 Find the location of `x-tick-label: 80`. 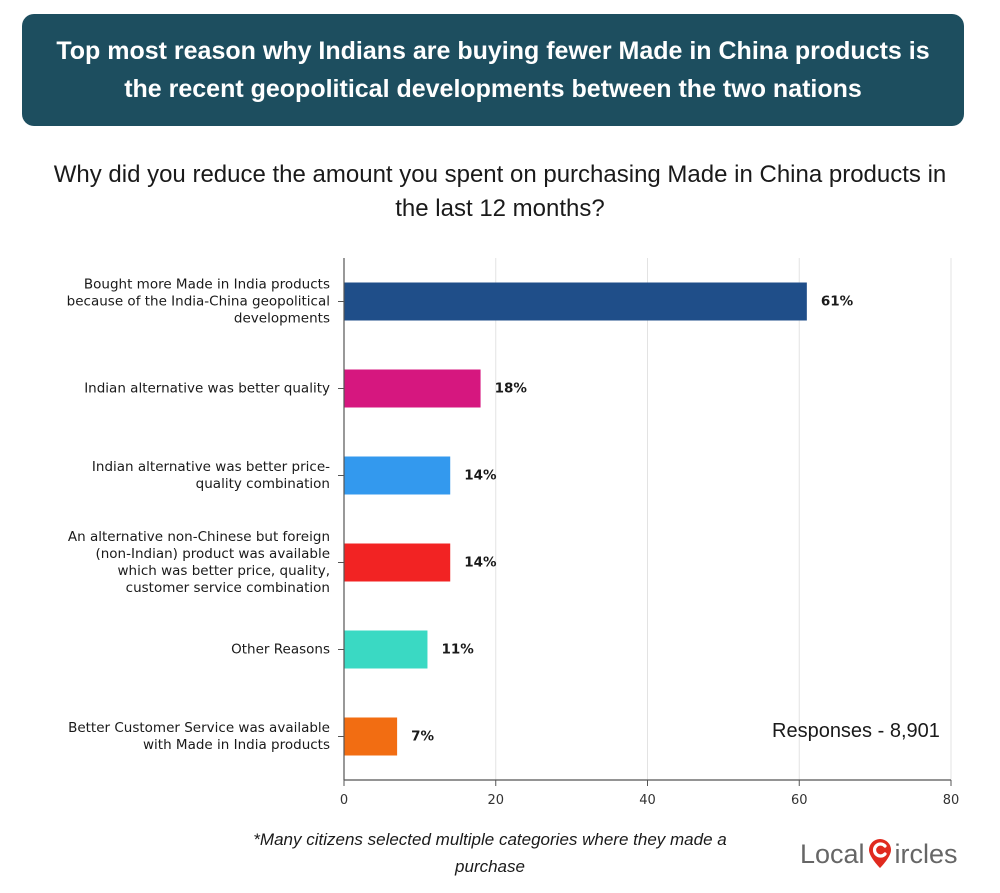

x-tick-label: 80 is located at coordinates (951, 800).